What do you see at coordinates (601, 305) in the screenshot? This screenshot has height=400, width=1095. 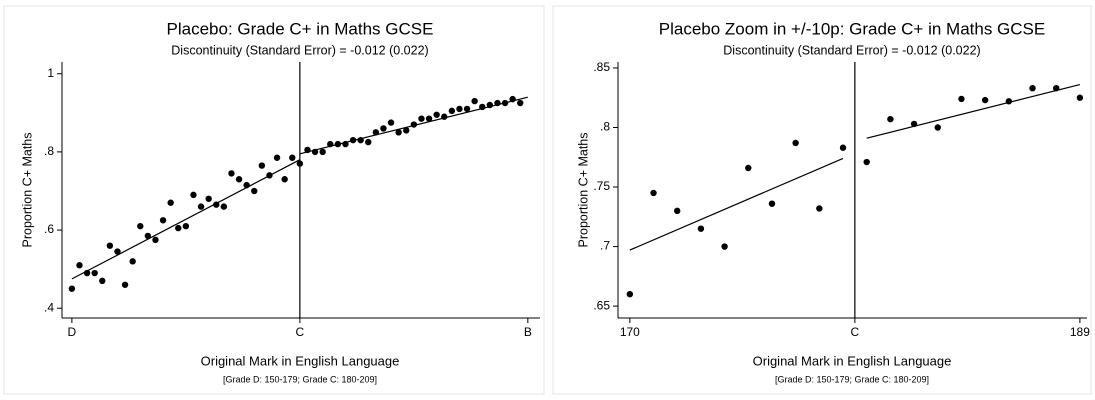 I see `y-tick-label: .65` at bounding box center [601, 305].